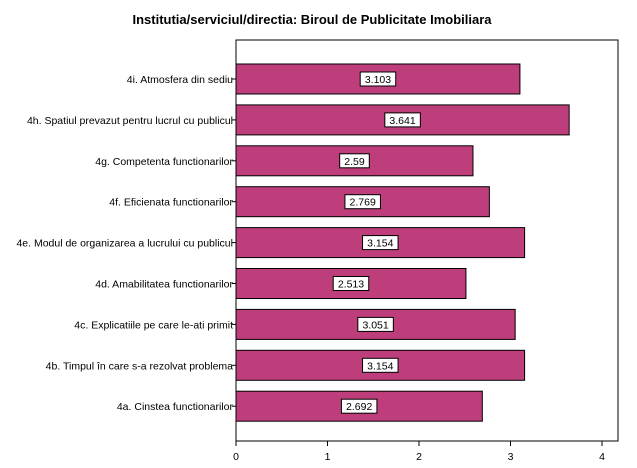  Describe the element at coordinates (419, 457) in the screenshot. I see `x-tick-label: 2` at that location.